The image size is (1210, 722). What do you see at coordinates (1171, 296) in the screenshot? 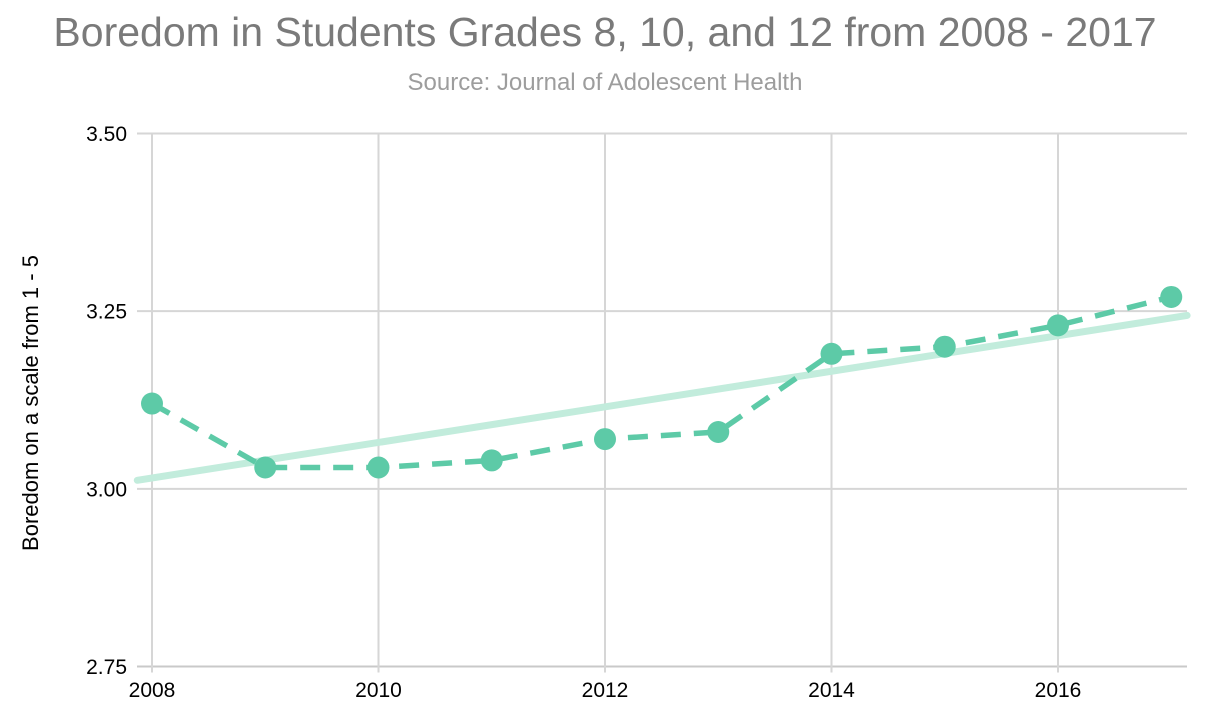
I see `data-point-2017` at bounding box center [1171, 296].